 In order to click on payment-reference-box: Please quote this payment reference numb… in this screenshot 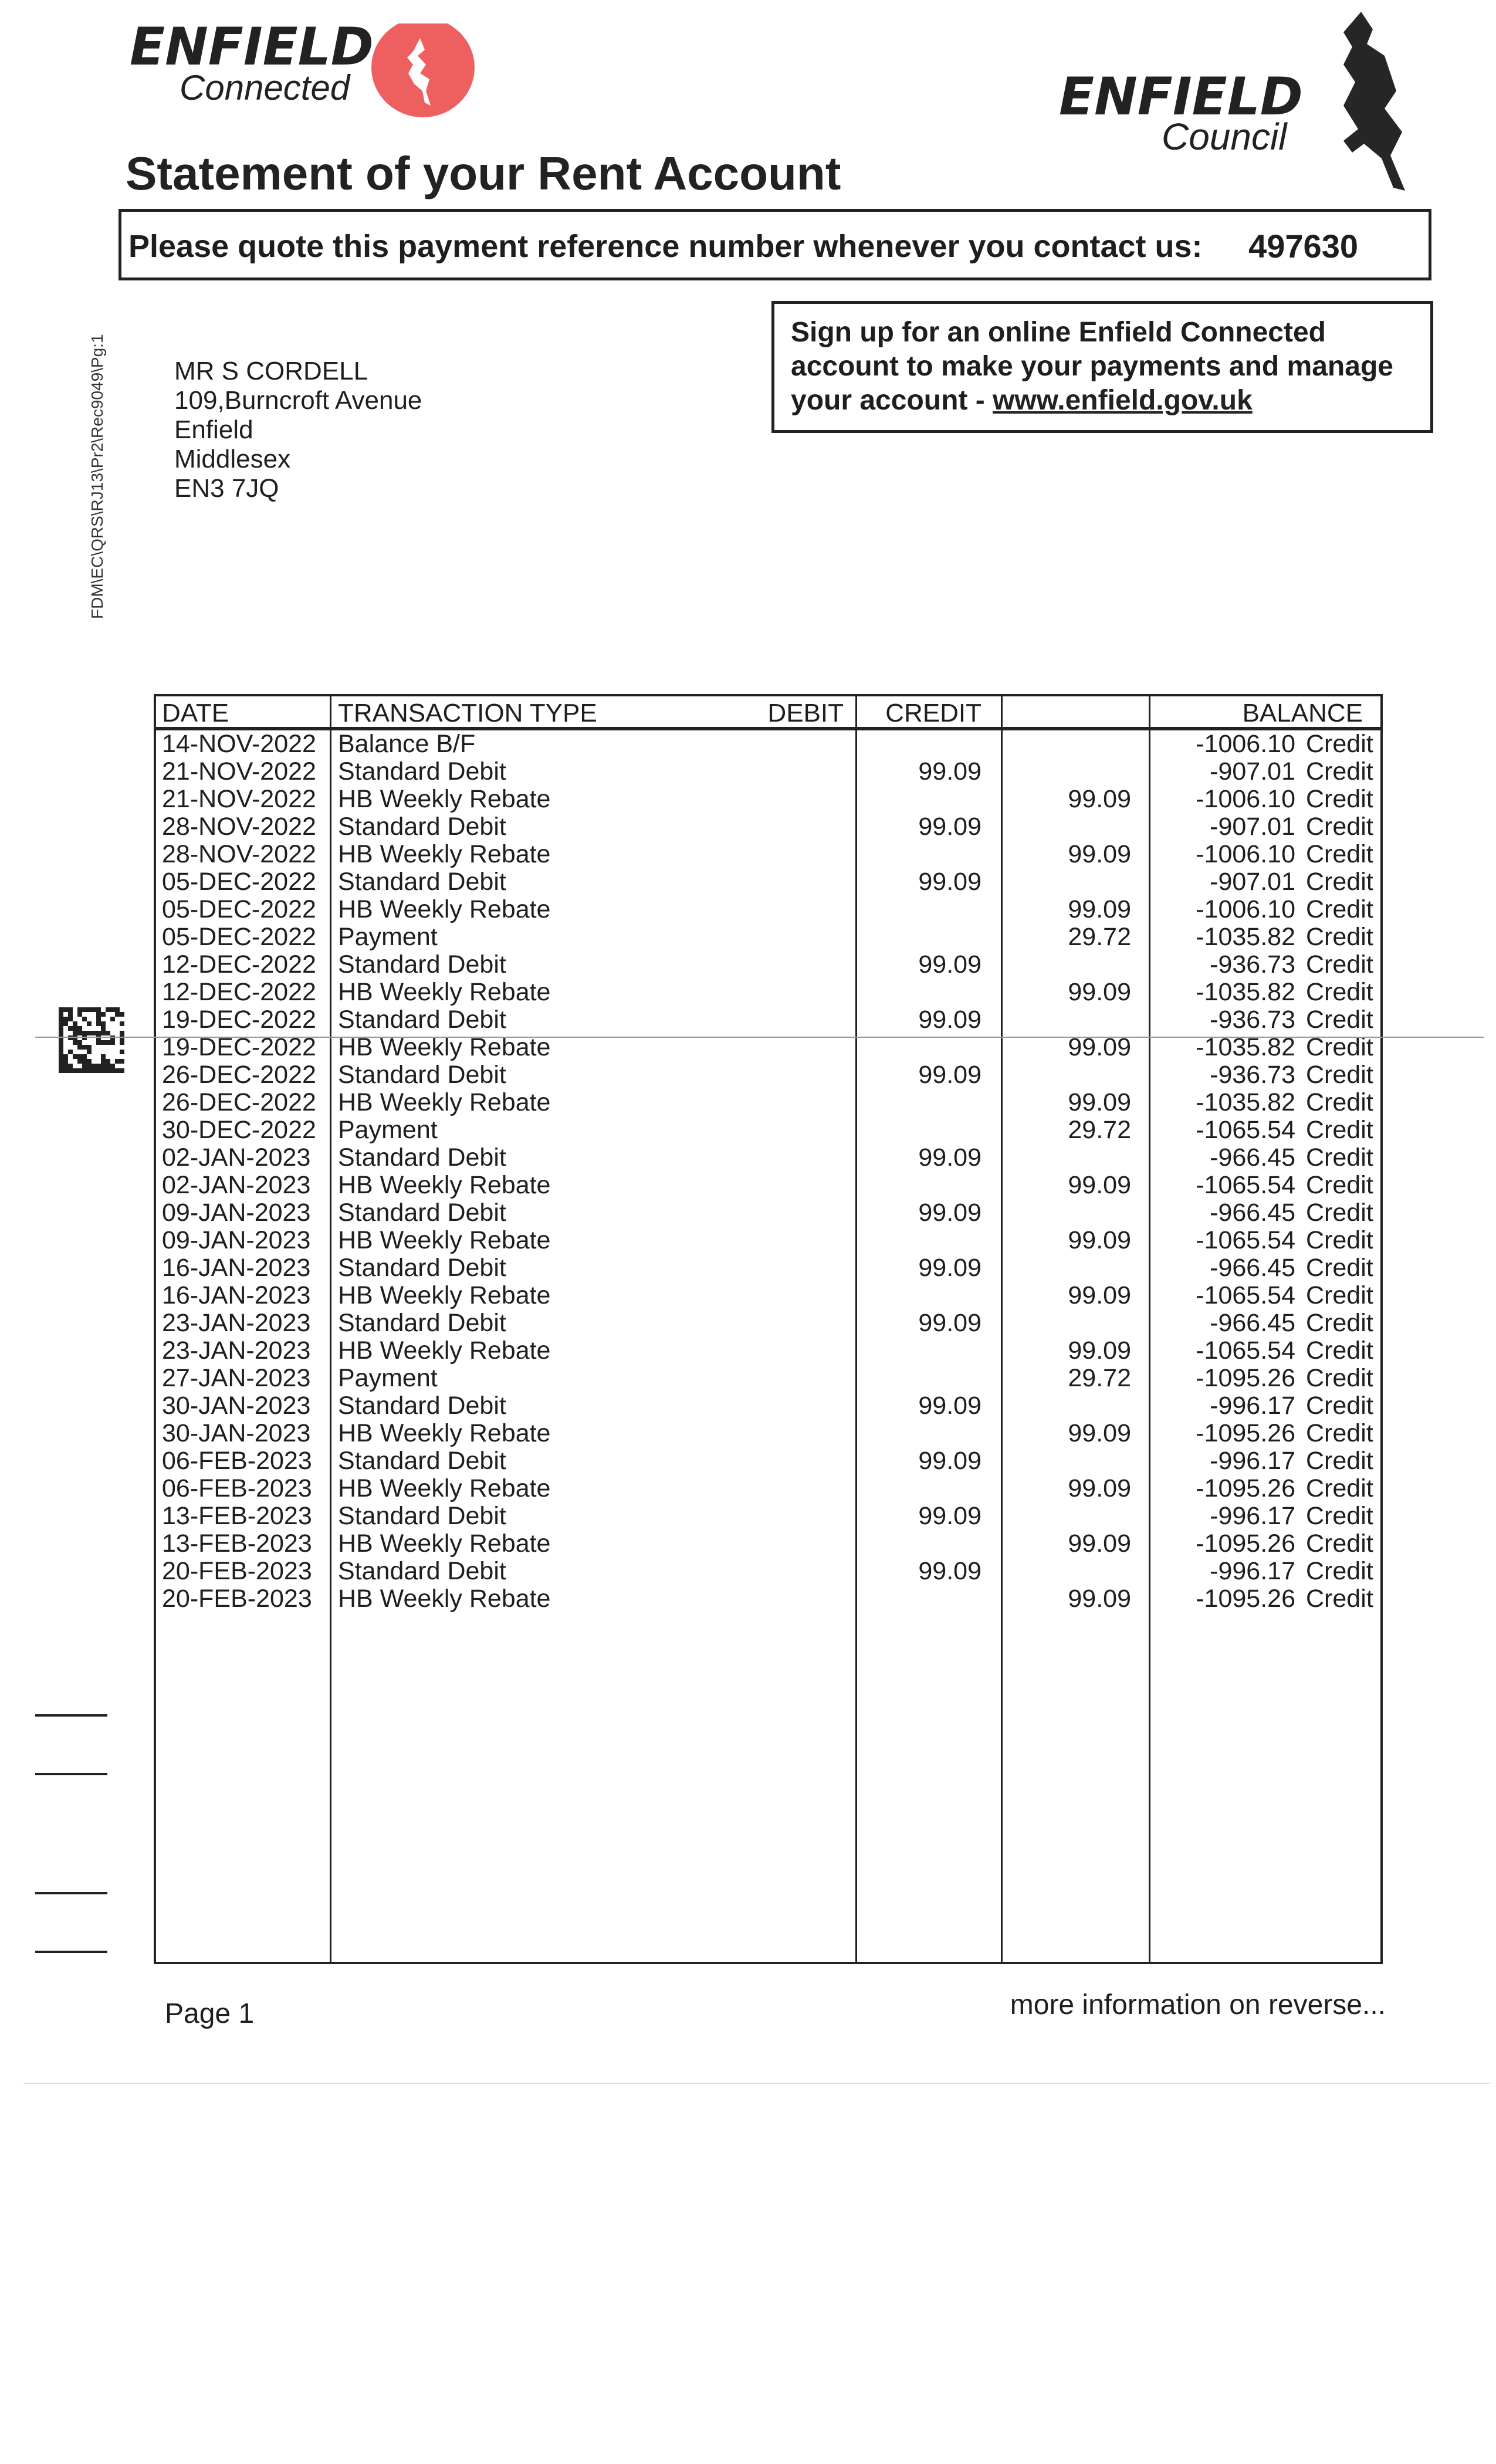, I will do `click(775, 244)`.